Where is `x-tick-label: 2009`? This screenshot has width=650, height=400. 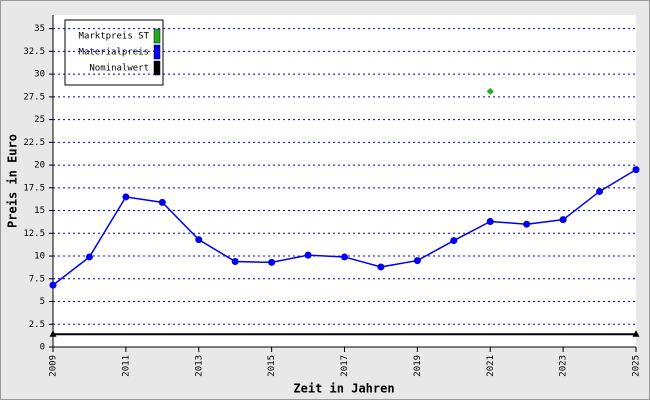
x-tick-label: 2009 is located at coordinates (54, 366).